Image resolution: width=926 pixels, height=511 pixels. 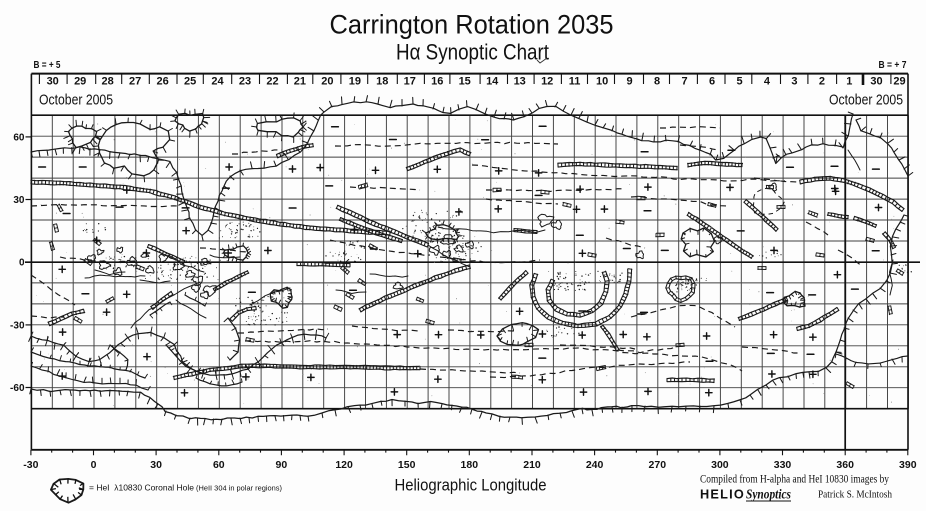 What do you see at coordinates (162, 82) in the screenshot?
I see `svg-text: 26` at bounding box center [162, 82].